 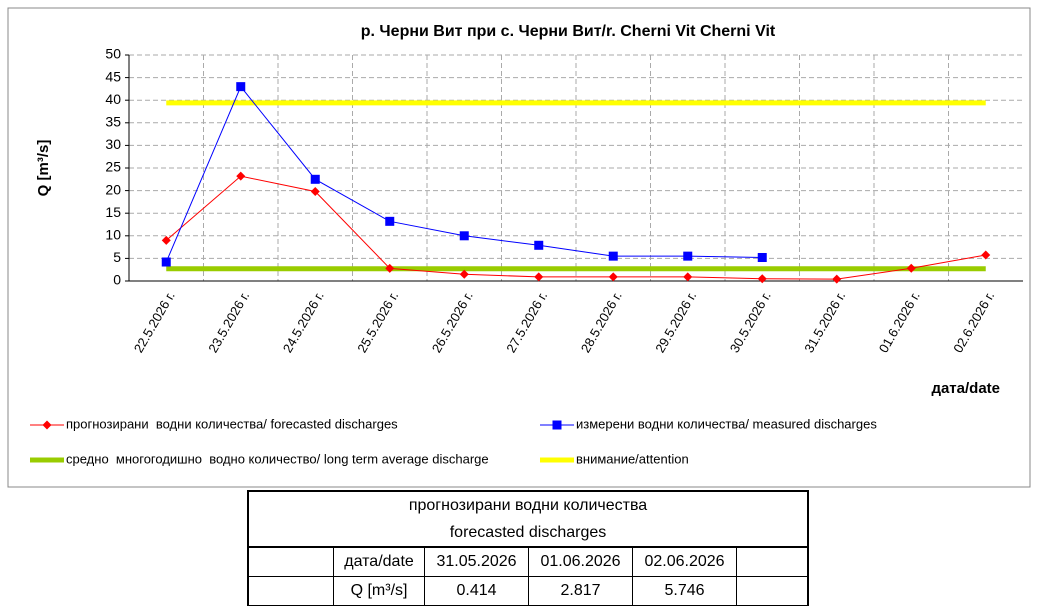 I want to click on y-tick-label: 35, so click(x=113, y=122).